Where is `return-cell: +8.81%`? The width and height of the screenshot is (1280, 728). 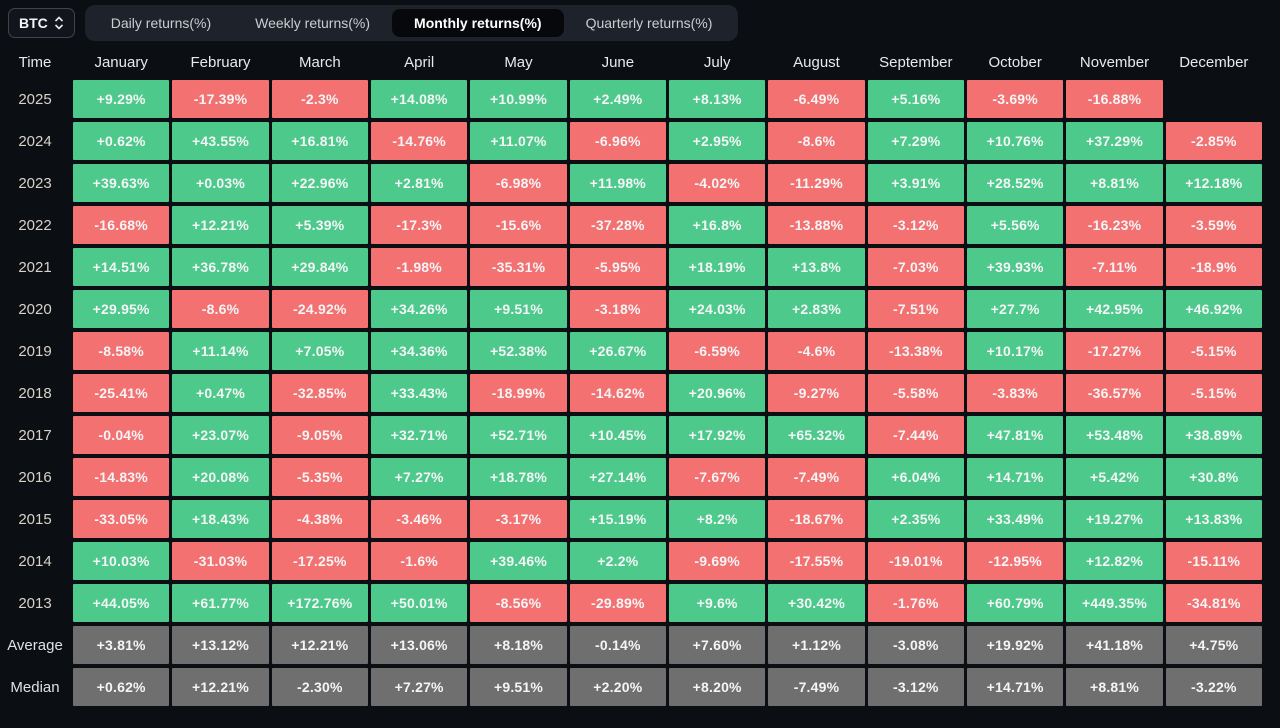 return-cell: +8.81% is located at coordinates (1114, 687).